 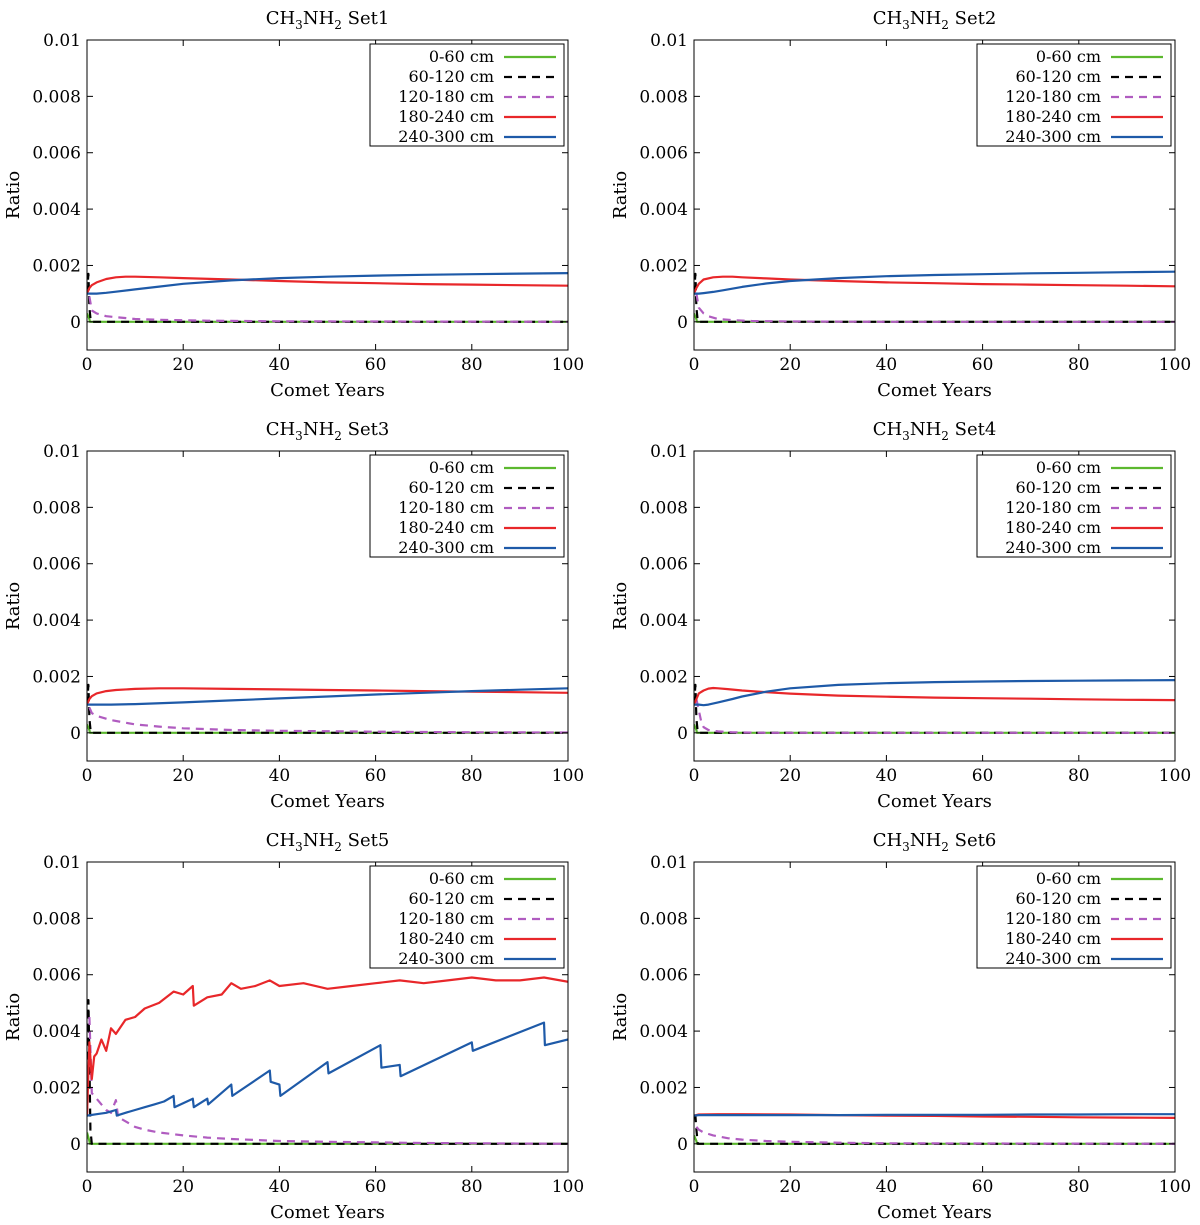 I want to click on chart-title: CH3NH2 Set5, so click(x=328, y=842).